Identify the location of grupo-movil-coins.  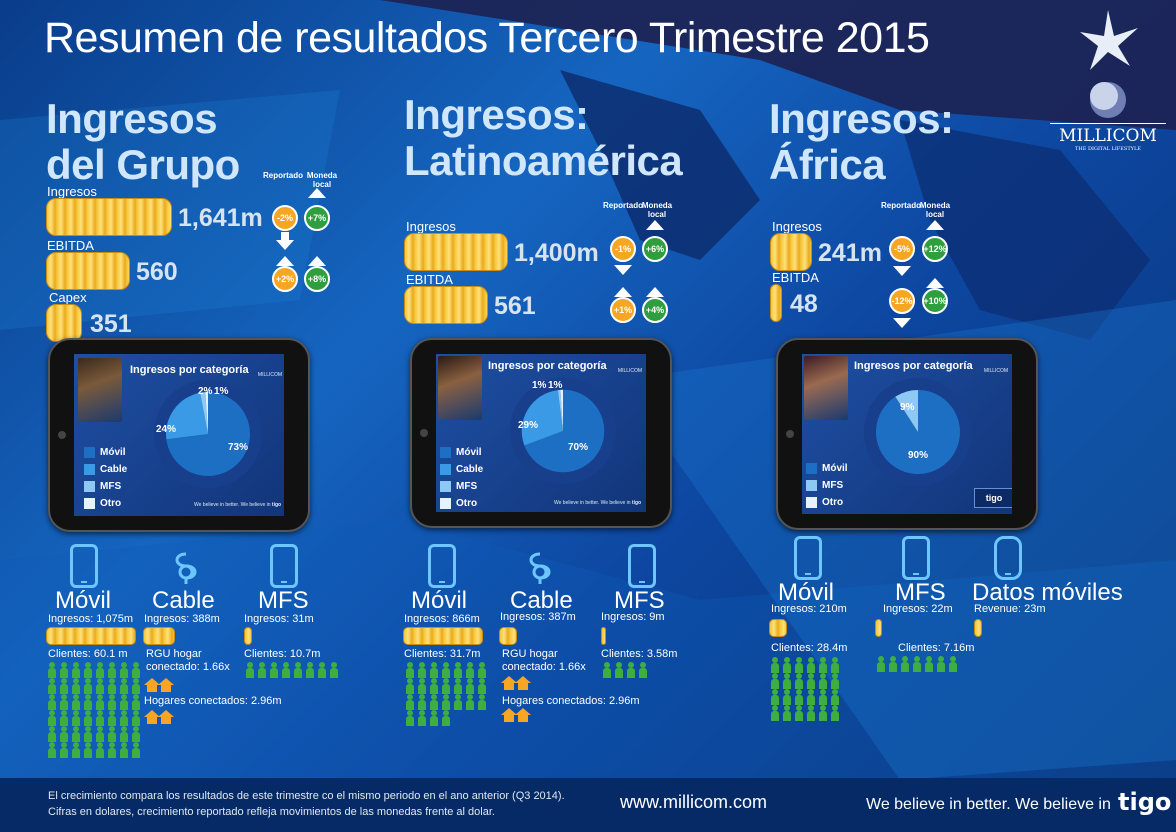
(91, 636).